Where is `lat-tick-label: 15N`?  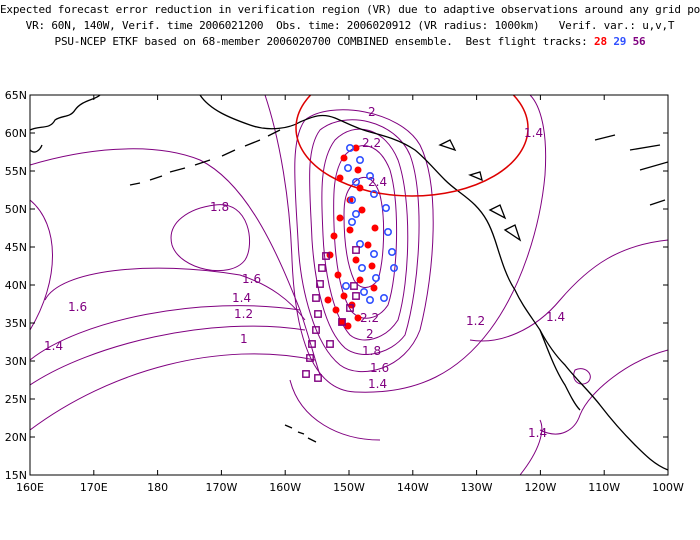 lat-tick-label: 15N is located at coordinates (16, 475).